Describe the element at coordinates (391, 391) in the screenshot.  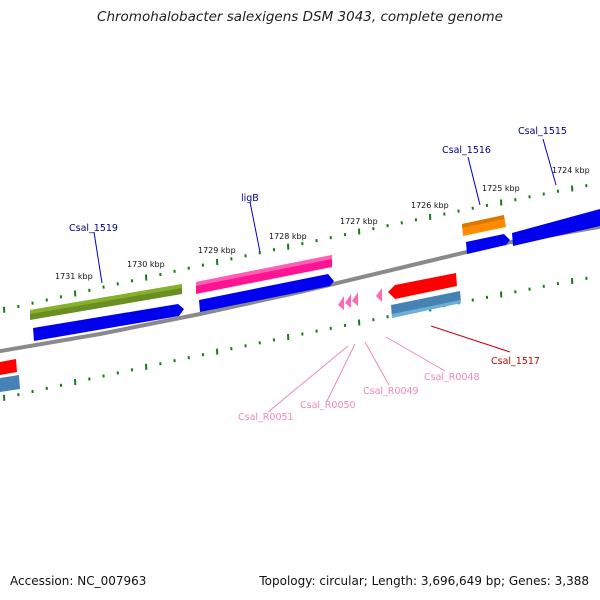
I see `gene-label-csal-r0049: Csal_R0049` at that location.